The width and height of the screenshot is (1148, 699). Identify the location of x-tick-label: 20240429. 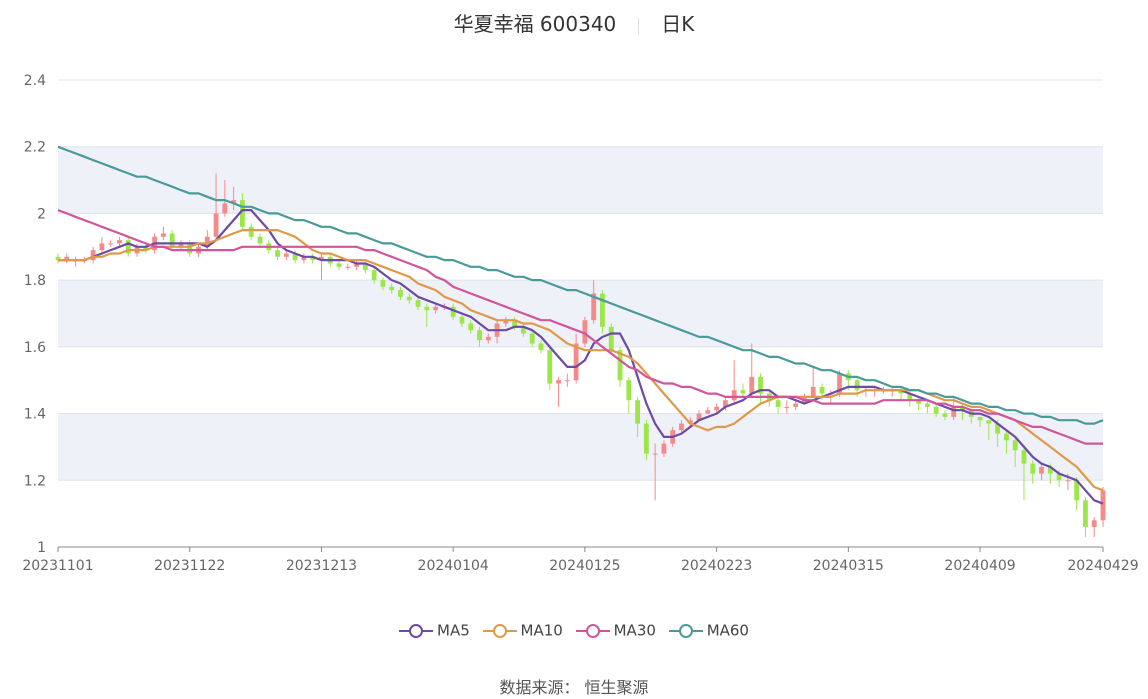
(1102, 566).